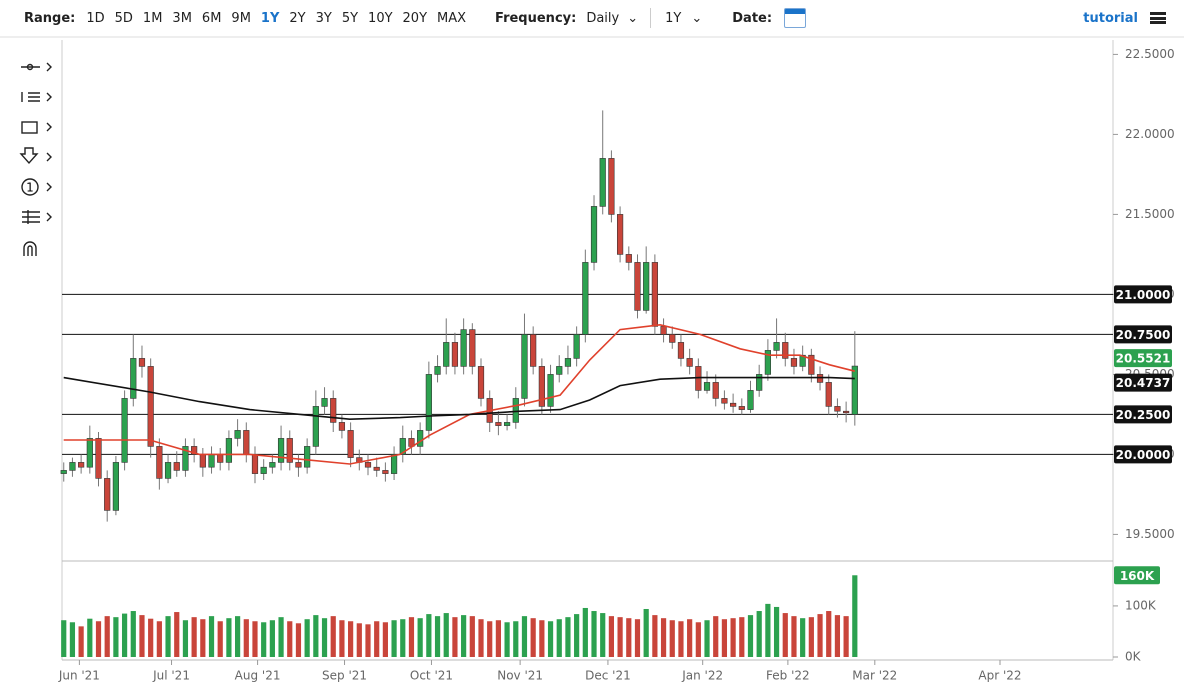 Image resolution: width=1184 pixels, height=686 pixels. What do you see at coordinates (35, 159) in the screenshot?
I see `drawing-tools` at bounding box center [35, 159].